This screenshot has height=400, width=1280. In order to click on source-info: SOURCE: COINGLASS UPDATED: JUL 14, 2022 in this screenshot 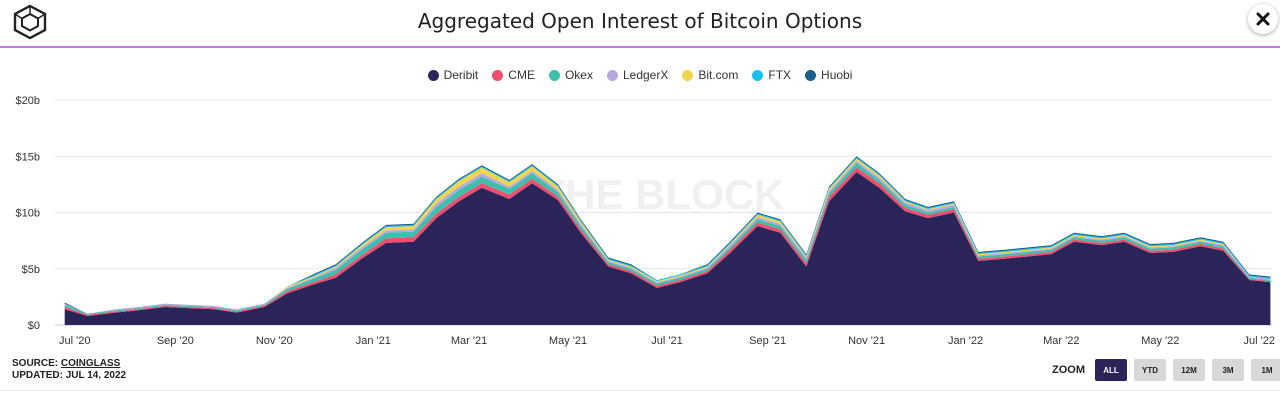, I will do `click(69, 370)`.